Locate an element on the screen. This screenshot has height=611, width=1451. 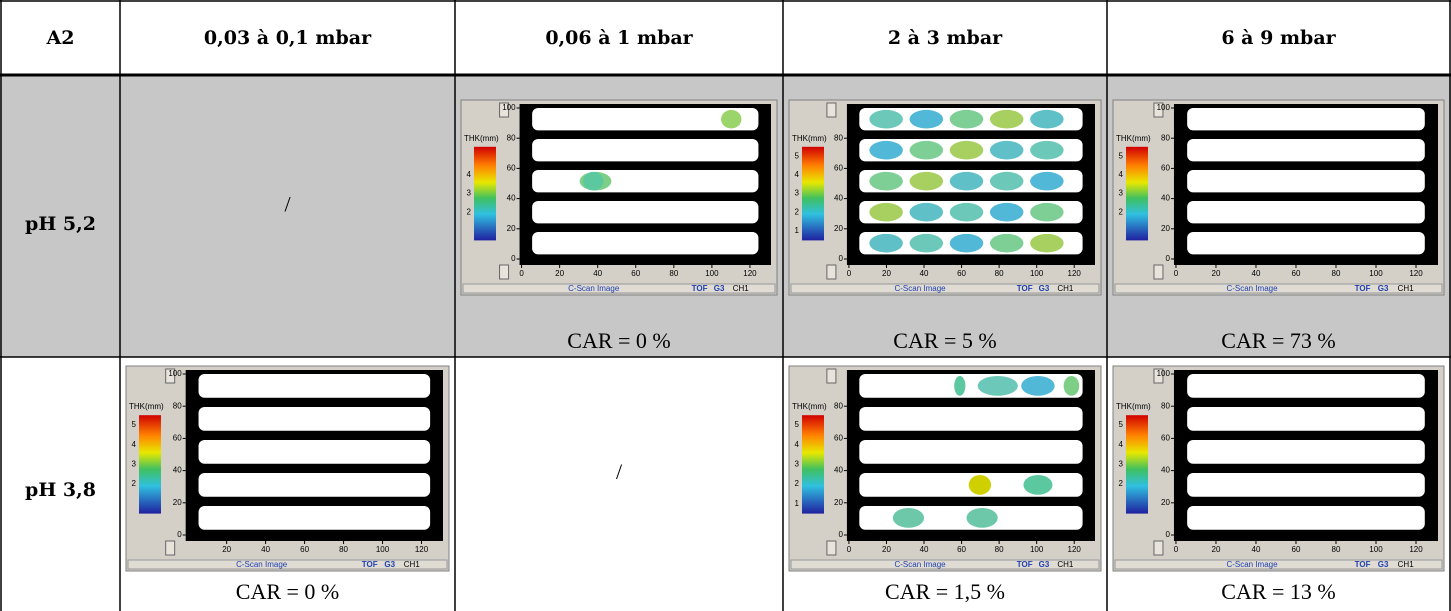
color-tick-label: 2 is located at coordinates (469, 211).